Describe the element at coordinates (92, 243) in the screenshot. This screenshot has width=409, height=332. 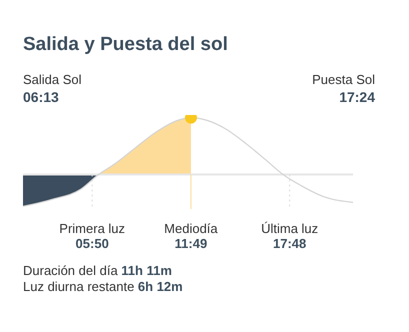
I see `x-tick-label: 05:50` at that location.